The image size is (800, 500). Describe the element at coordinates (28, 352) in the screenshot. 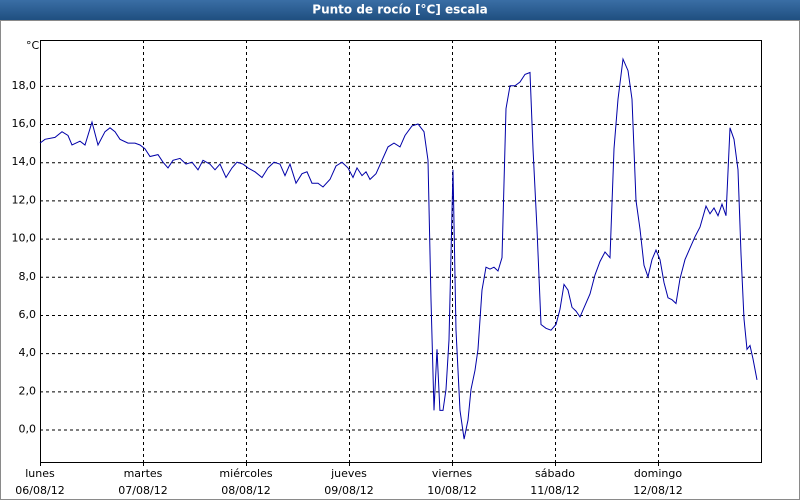

I see `y-tick-label: 4,0` at that location.